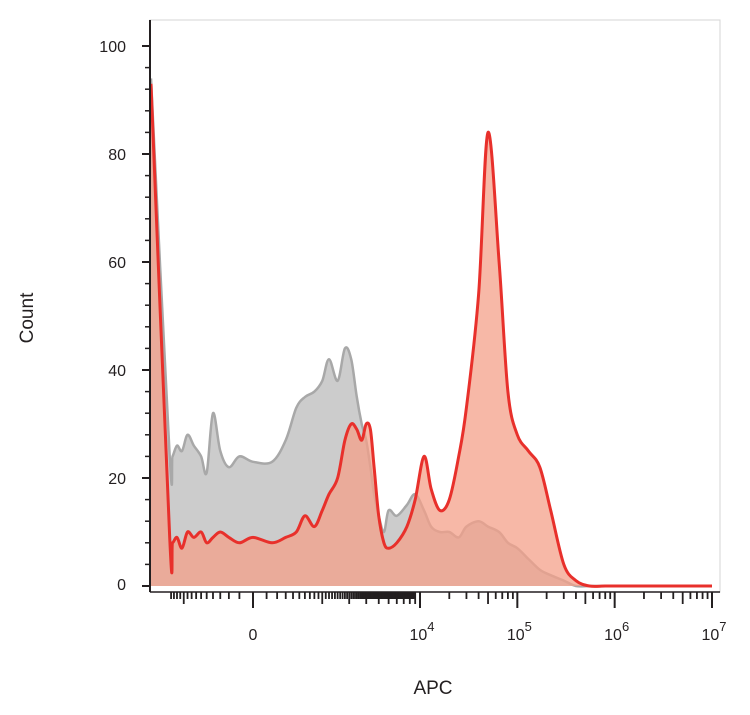  What do you see at coordinates (433, 688) in the screenshot?
I see `x-axis-label: APC` at bounding box center [433, 688].